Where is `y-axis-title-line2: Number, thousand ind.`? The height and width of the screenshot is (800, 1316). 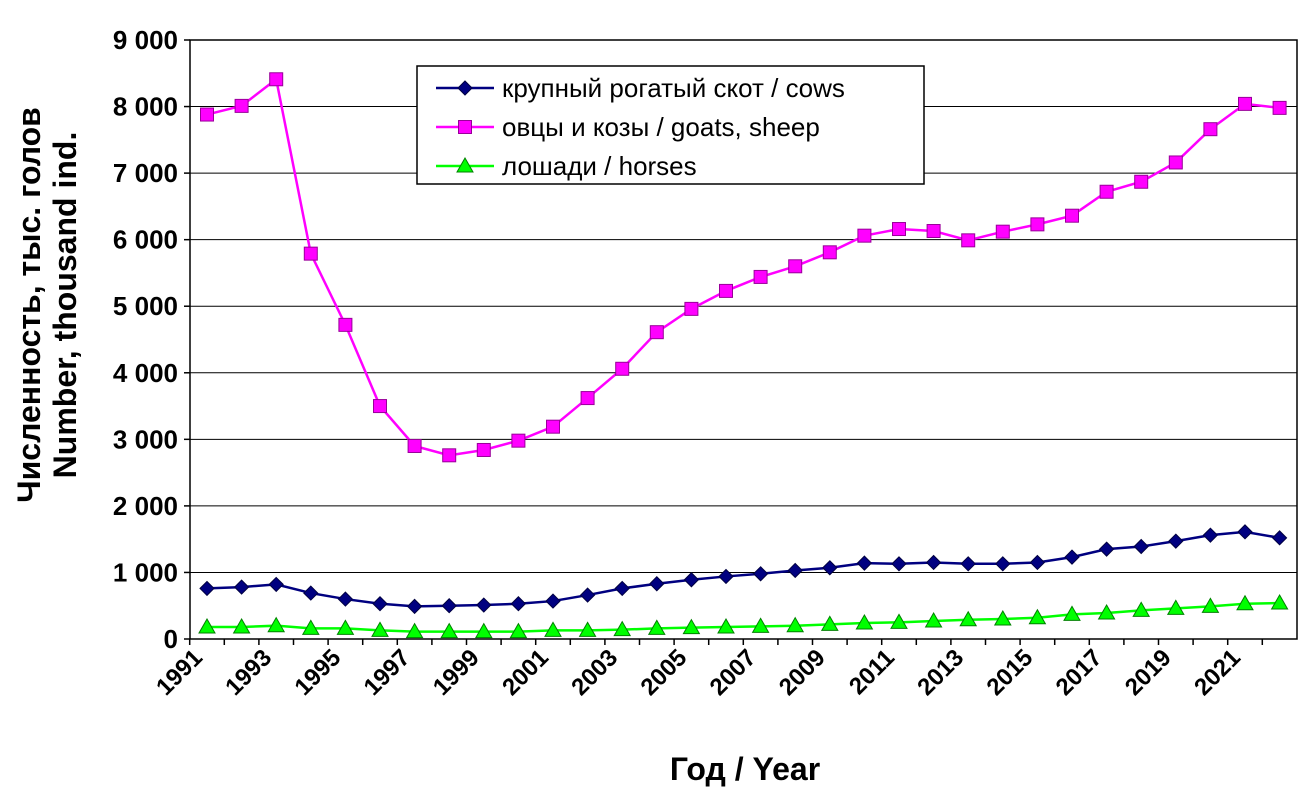 y-axis-title-line2: Number, thousand ind. is located at coordinates (65, 305).